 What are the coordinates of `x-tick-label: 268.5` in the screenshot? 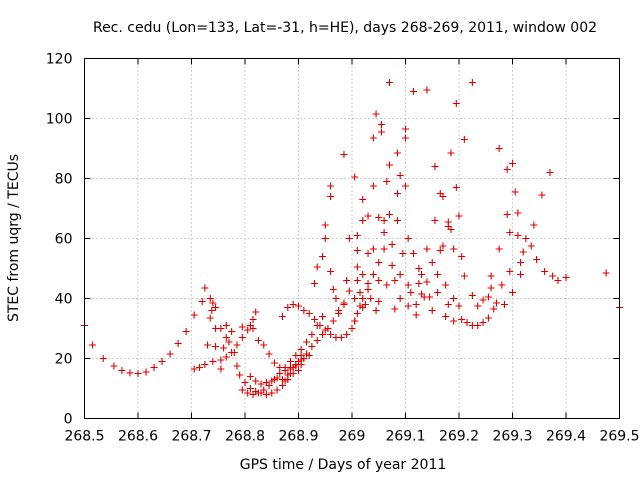 It's located at (84, 437).